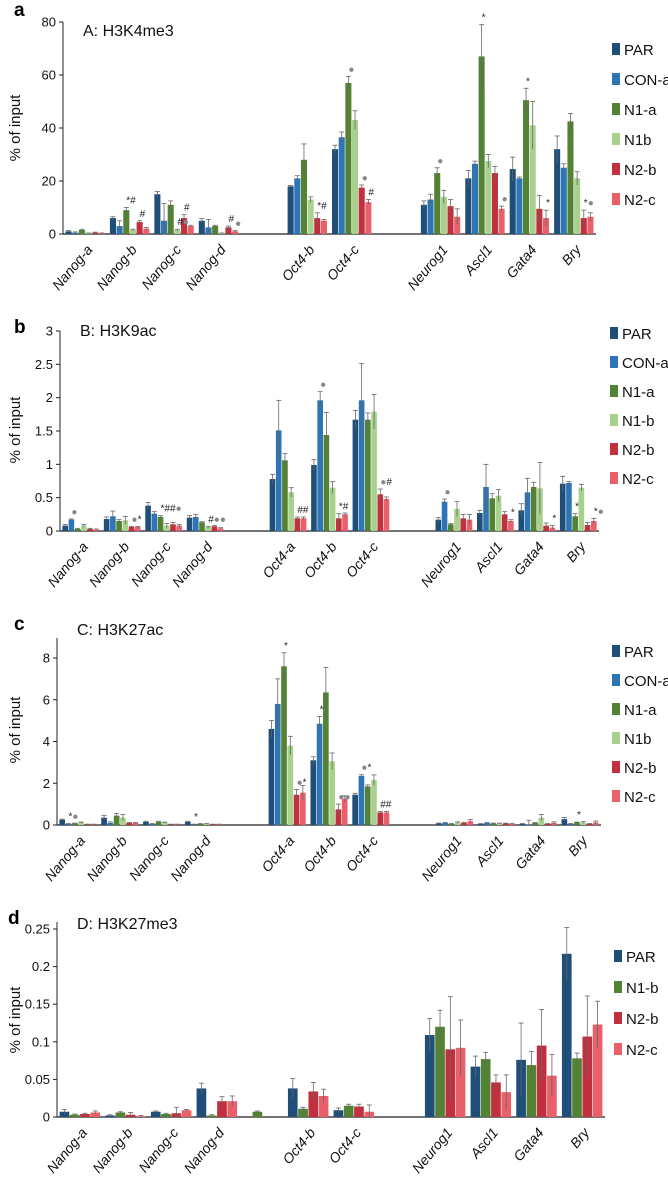 This screenshot has width=668, height=1181. Describe the element at coordinates (562, 507) in the screenshot. I see `bar-PAR-Bry` at that location.